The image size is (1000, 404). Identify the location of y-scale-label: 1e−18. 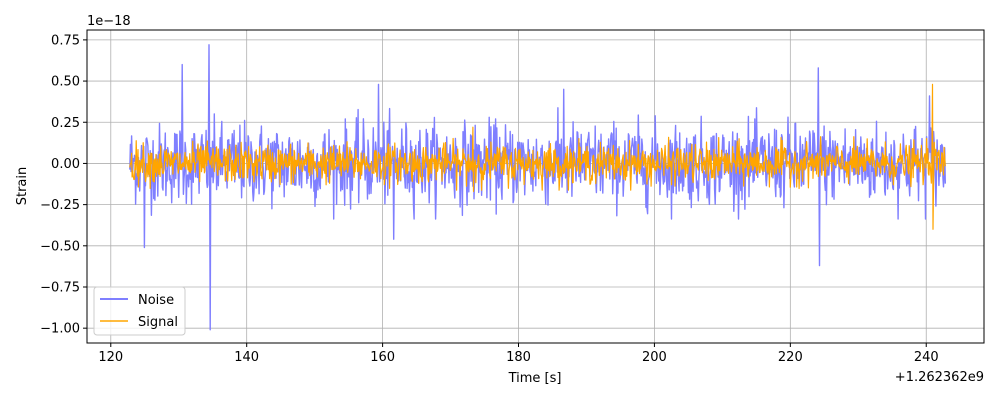
(109, 21).